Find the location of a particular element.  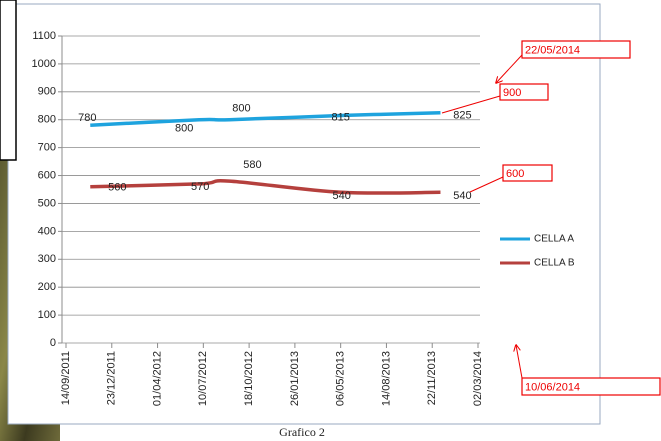

x-tick-label: 14/08/2013 is located at coordinates (386, 378).